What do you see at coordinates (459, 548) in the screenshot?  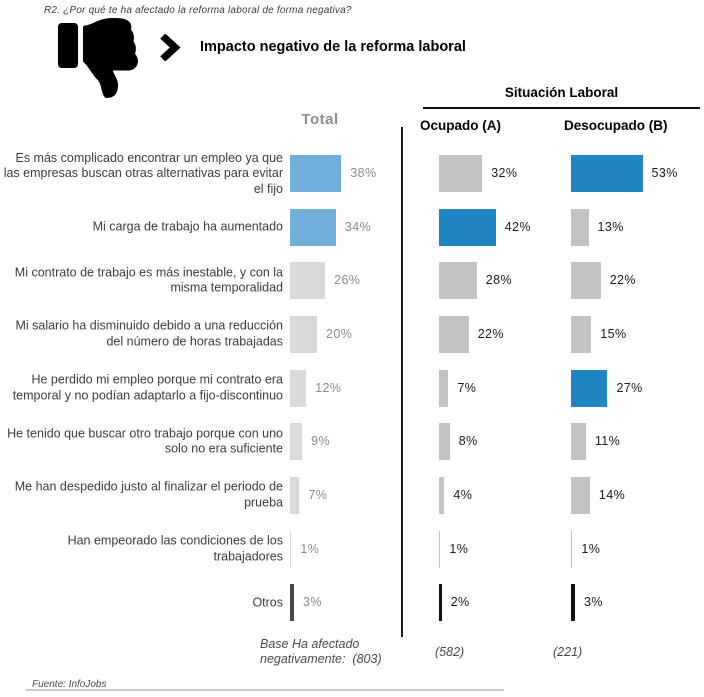 I see `ocupado-value: 1%` at bounding box center [459, 548].